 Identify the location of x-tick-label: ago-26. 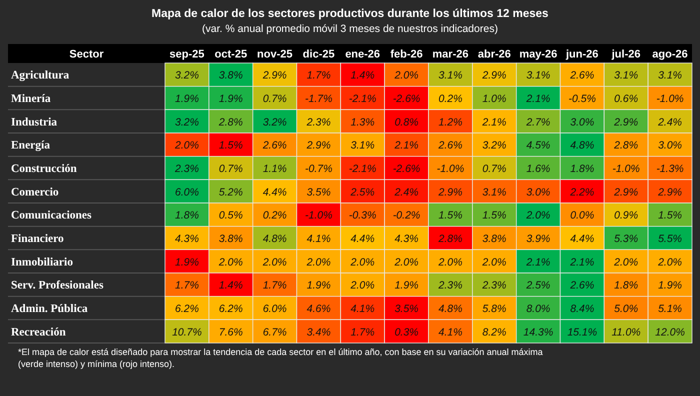
(670, 54).